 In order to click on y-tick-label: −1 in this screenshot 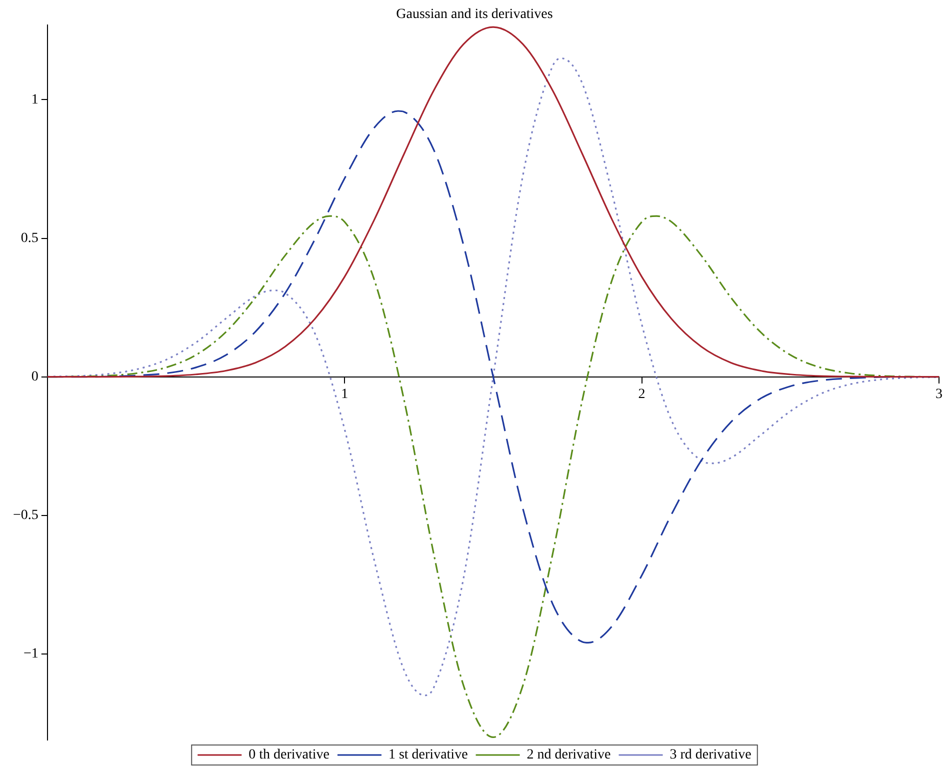, I will do `click(30, 654)`.